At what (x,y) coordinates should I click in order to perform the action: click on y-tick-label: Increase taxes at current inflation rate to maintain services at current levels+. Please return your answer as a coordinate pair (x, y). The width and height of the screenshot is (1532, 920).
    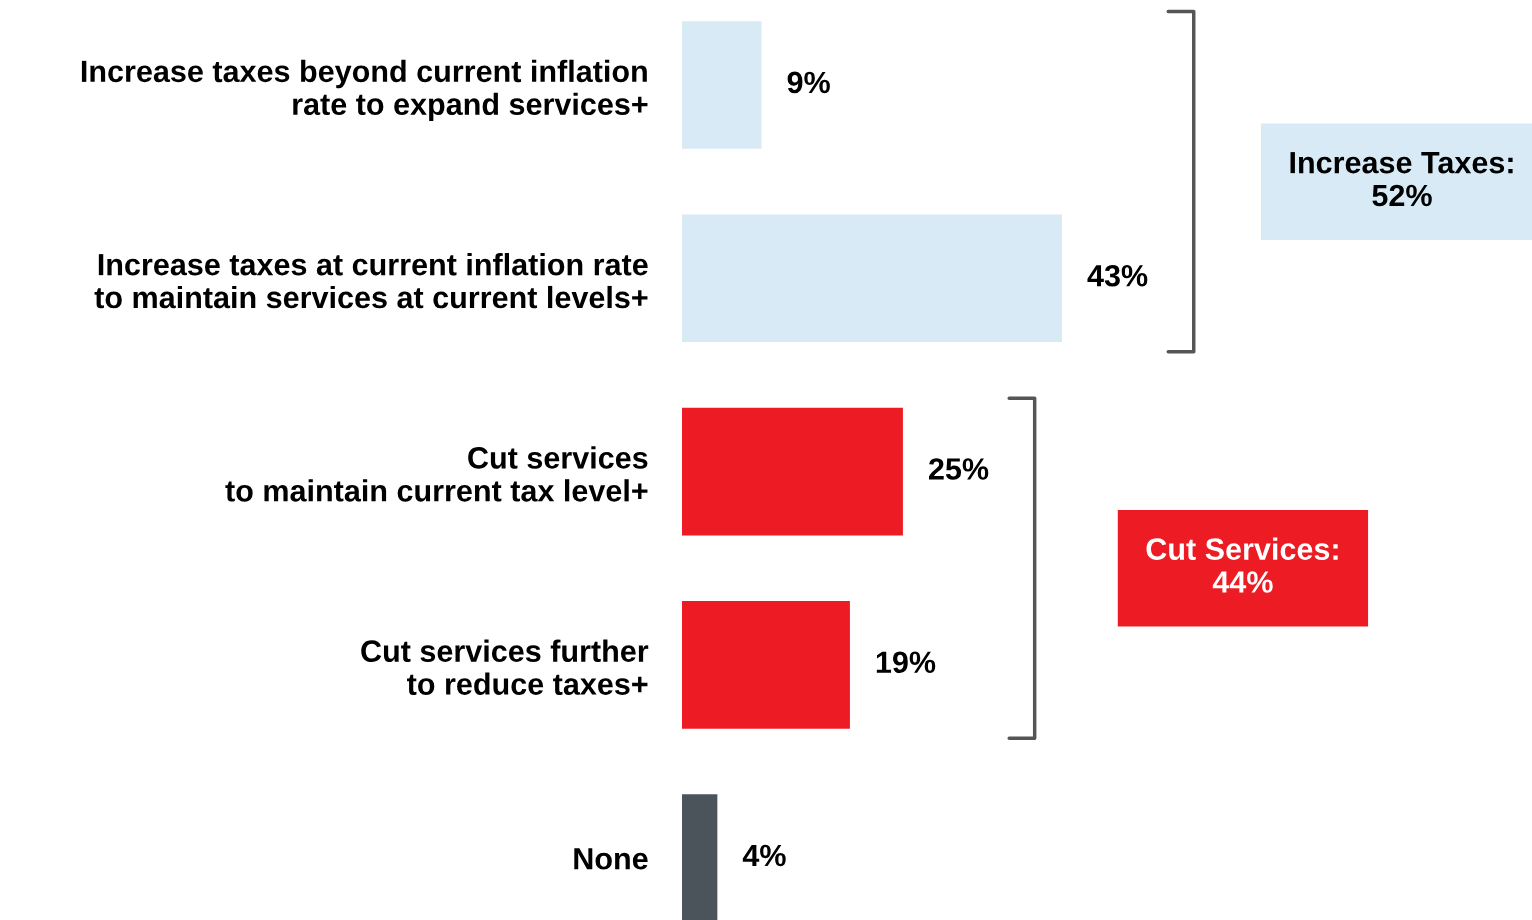
    Looking at the image, I should click on (371, 281).